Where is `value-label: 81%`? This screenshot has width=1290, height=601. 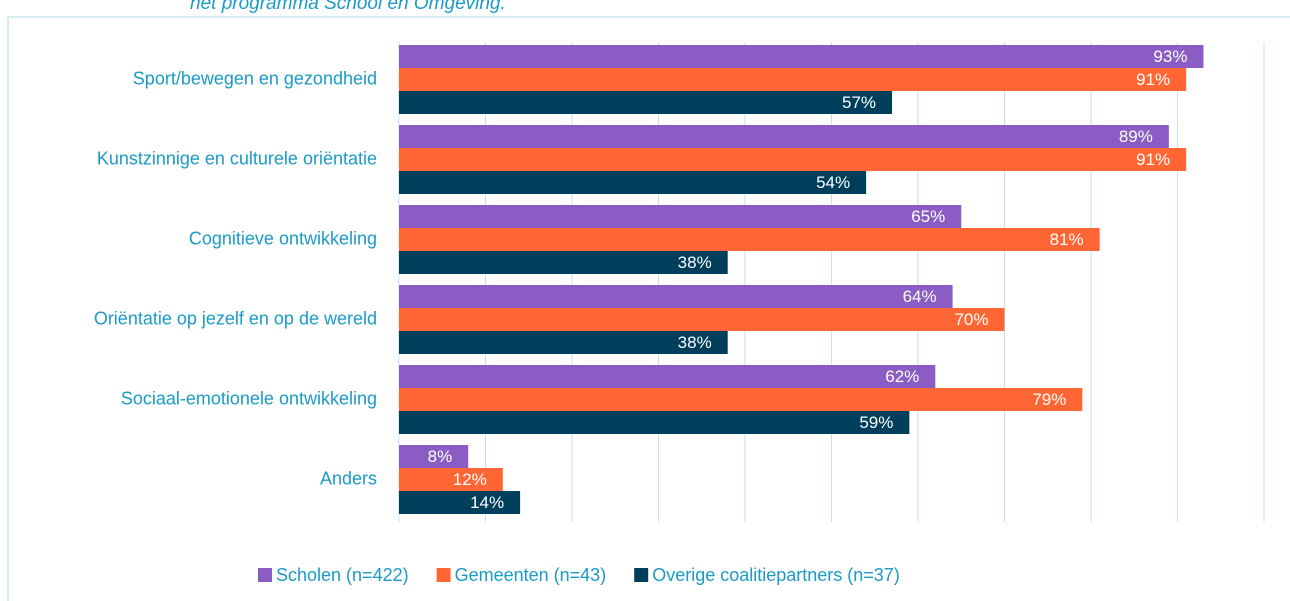 value-label: 81% is located at coordinates (1067, 239).